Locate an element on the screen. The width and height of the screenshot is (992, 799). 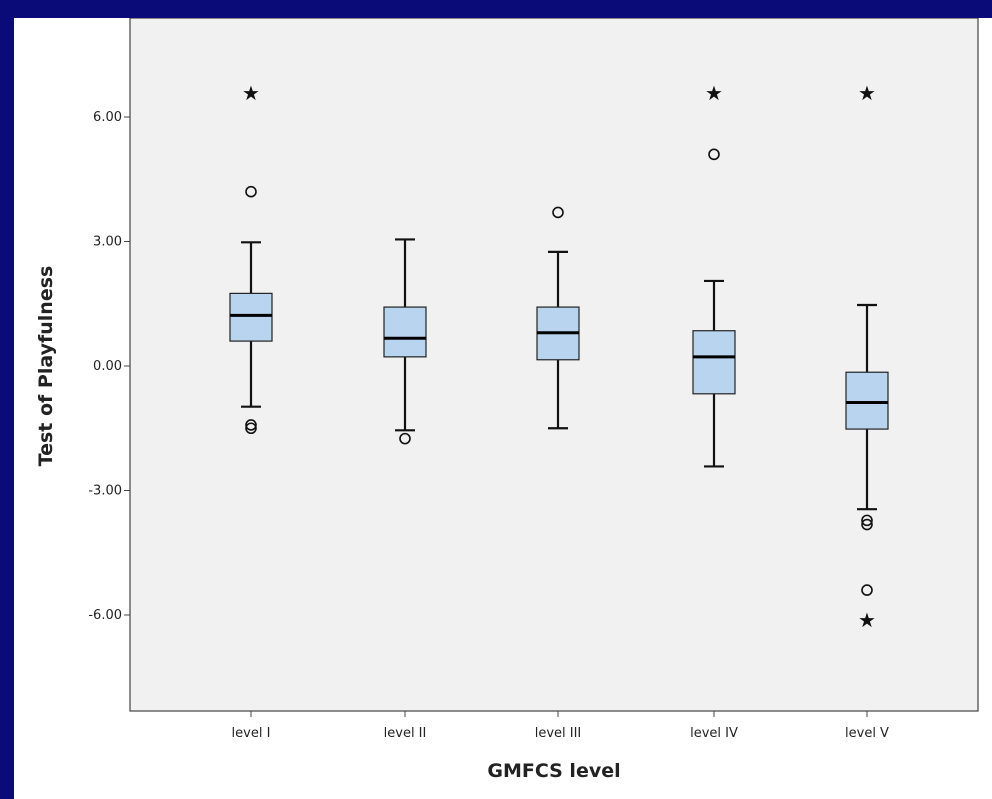
y-tick-label: 6.00 is located at coordinates (107, 117).